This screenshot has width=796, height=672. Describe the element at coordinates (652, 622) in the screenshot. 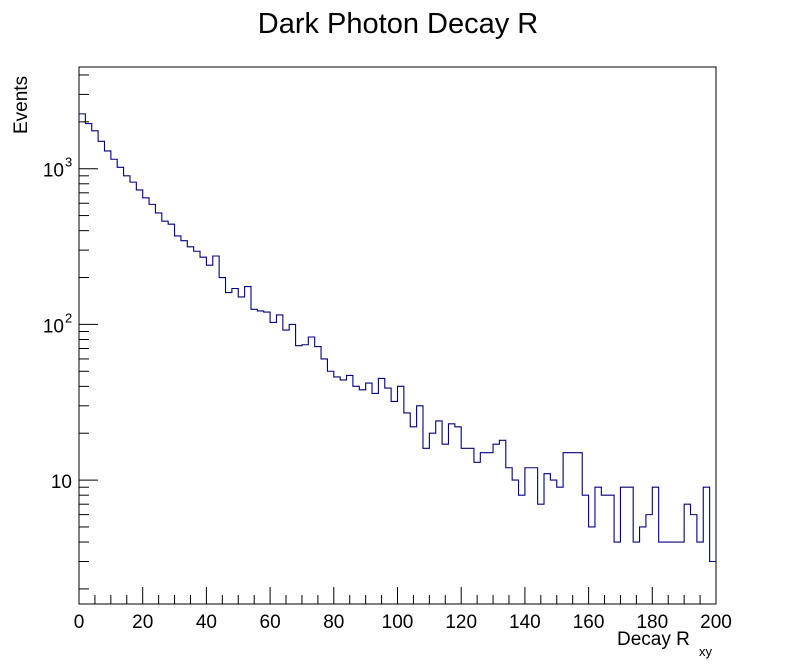

I see `x-tick-label: 180` at that location.